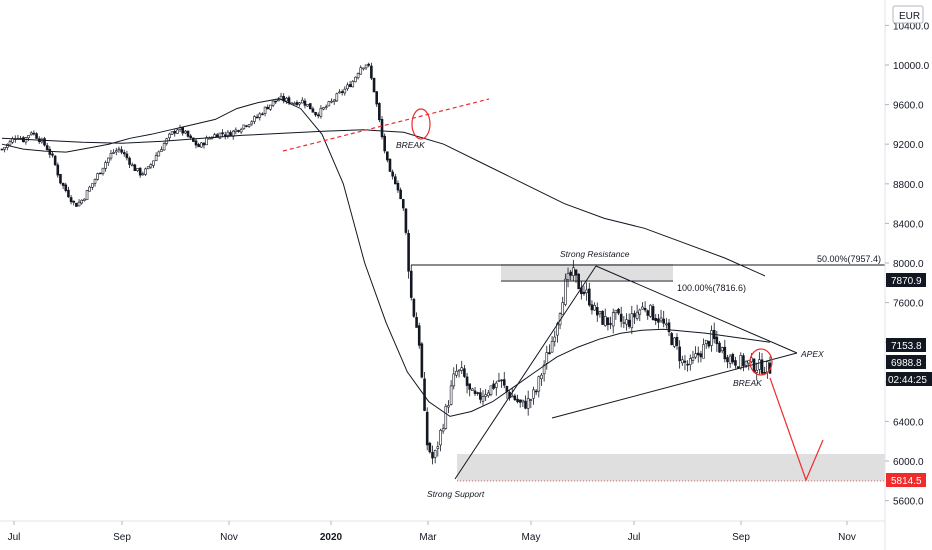 The width and height of the screenshot is (932, 550). What do you see at coordinates (410, 145) in the screenshot?
I see `break-label-top: BREAK` at bounding box center [410, 145].